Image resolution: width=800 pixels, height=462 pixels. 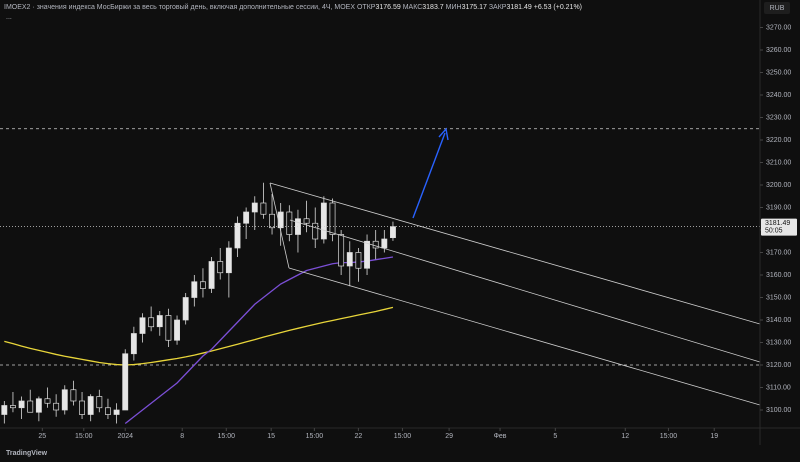 What do you see at coordinates (199, 336) in the screenshot?
I see `ma-slow` at bounding box center [199, 336].